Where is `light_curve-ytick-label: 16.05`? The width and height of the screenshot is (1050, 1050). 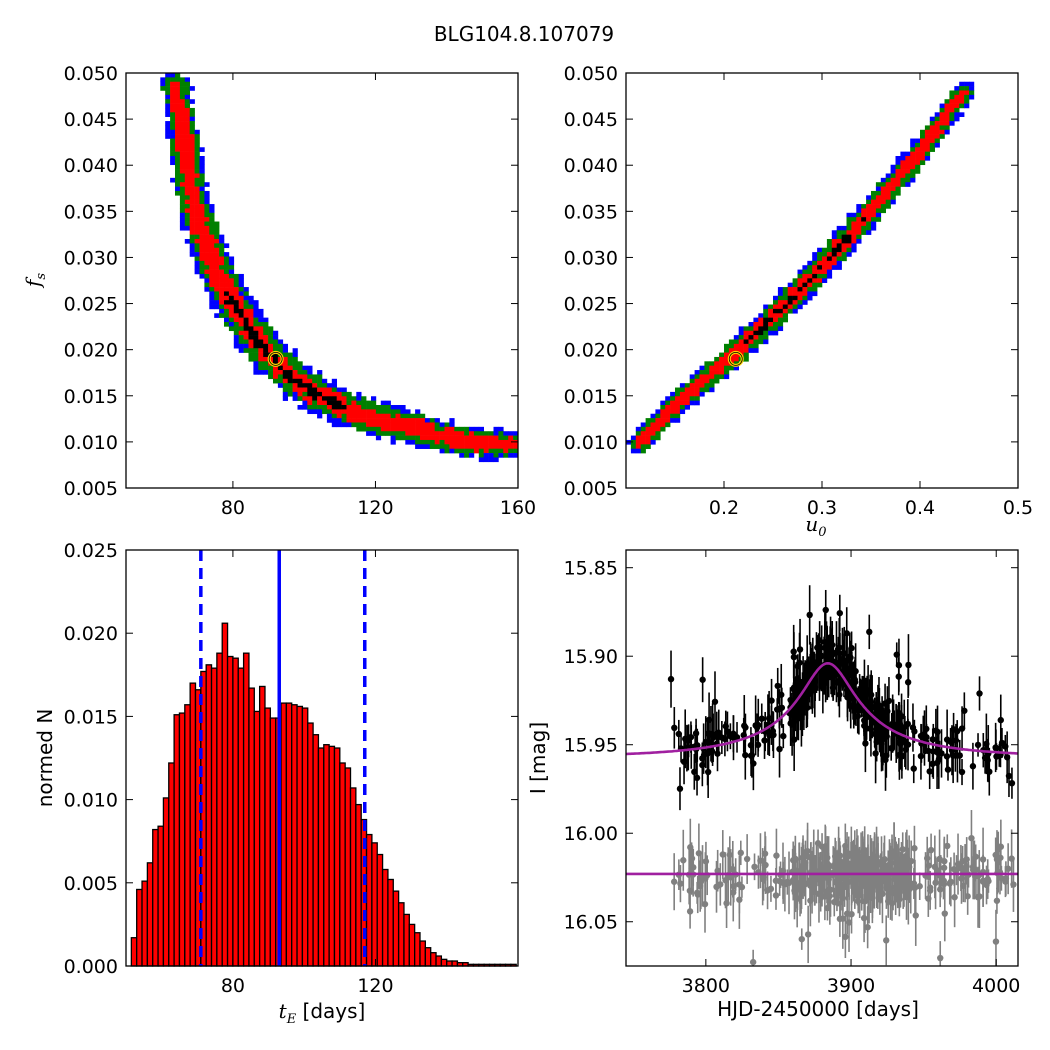 light_curve-ytick-label: 16.05 is located at coordinates (591, 923).